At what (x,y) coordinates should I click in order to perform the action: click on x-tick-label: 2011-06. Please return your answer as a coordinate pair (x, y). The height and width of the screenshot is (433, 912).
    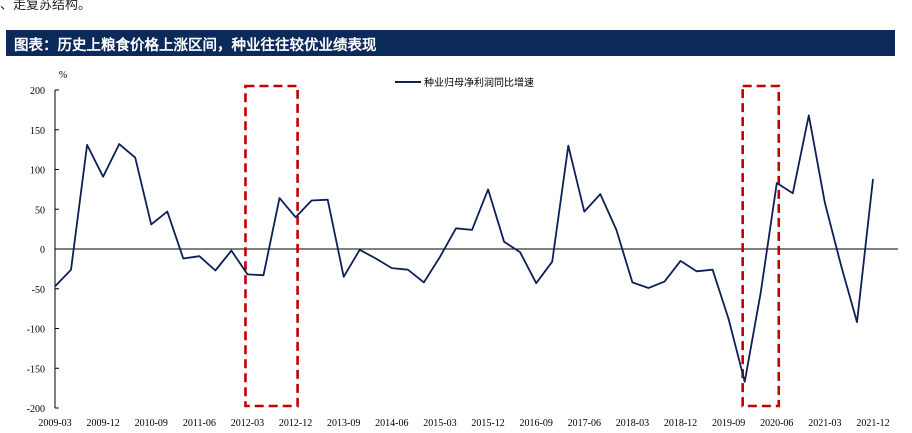
    Looking at the image, I should click on (199, 423).